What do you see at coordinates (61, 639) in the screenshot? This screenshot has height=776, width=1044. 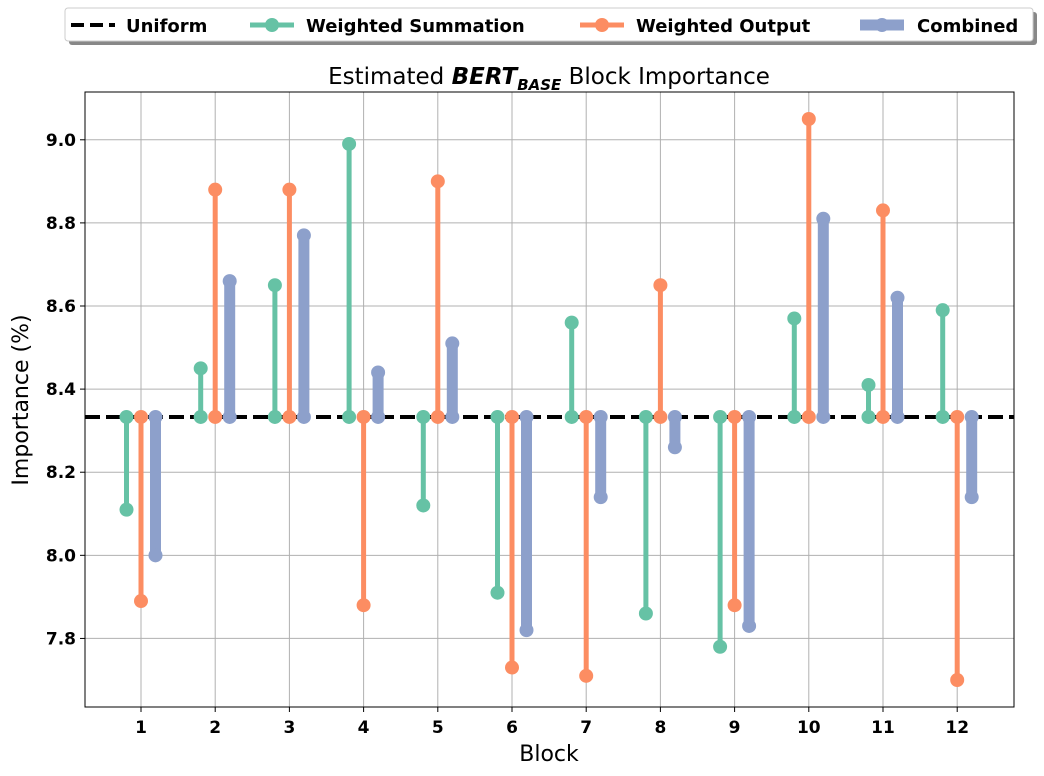 I see `y-tick-label: 7.8` at bounding box center [61, 639].